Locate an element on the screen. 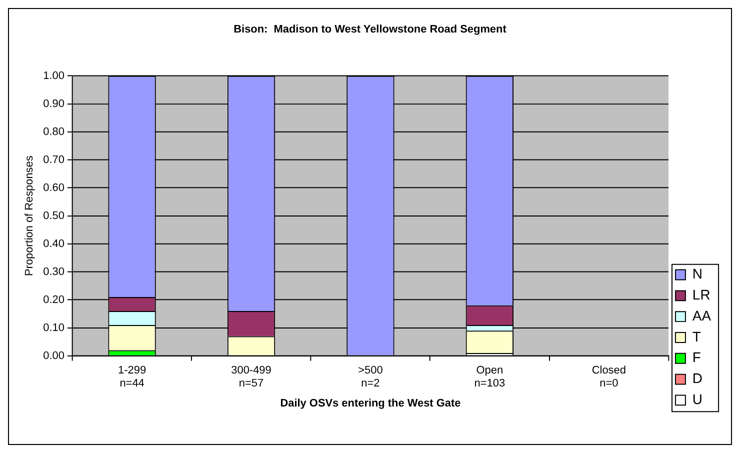  y-tick-label: 0.10 is located at coordinates (53, 328).